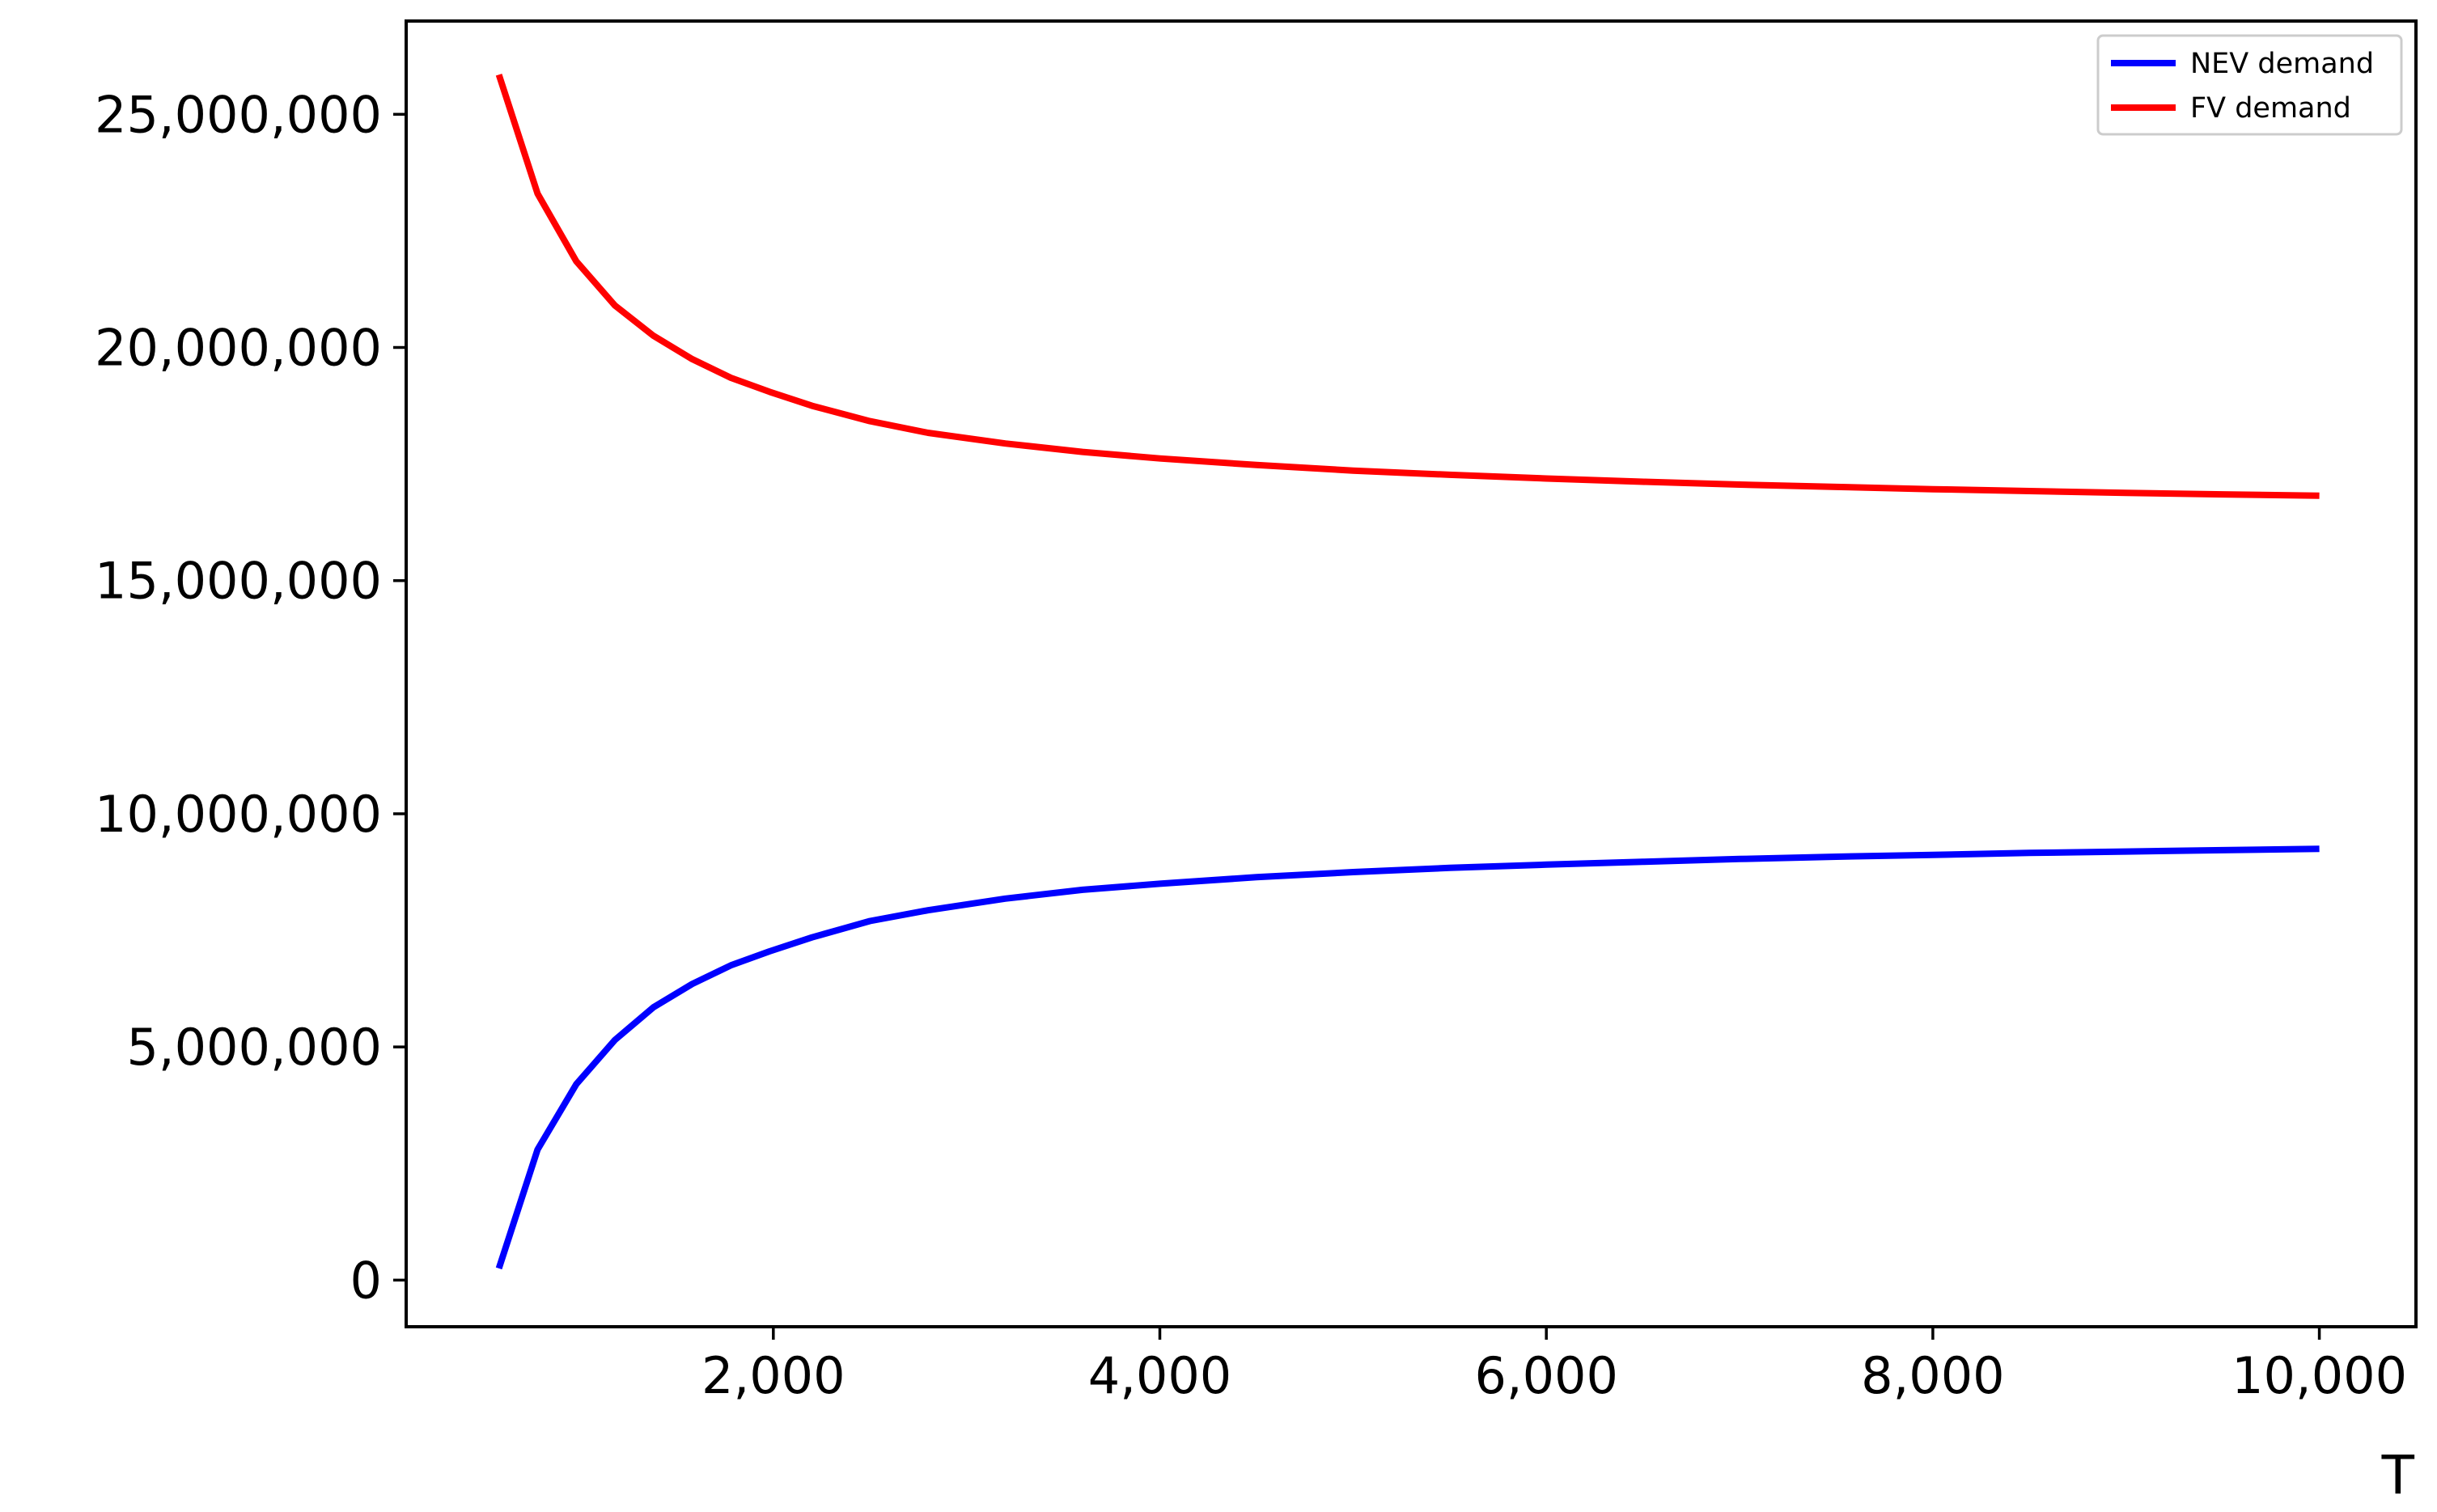 Image resolution: width=2437 pixels, height=1512 pixels. Describe the element at coordinates (1160, 1375) in the screenshot. I see `x-tick-label: 4,000` at that location.